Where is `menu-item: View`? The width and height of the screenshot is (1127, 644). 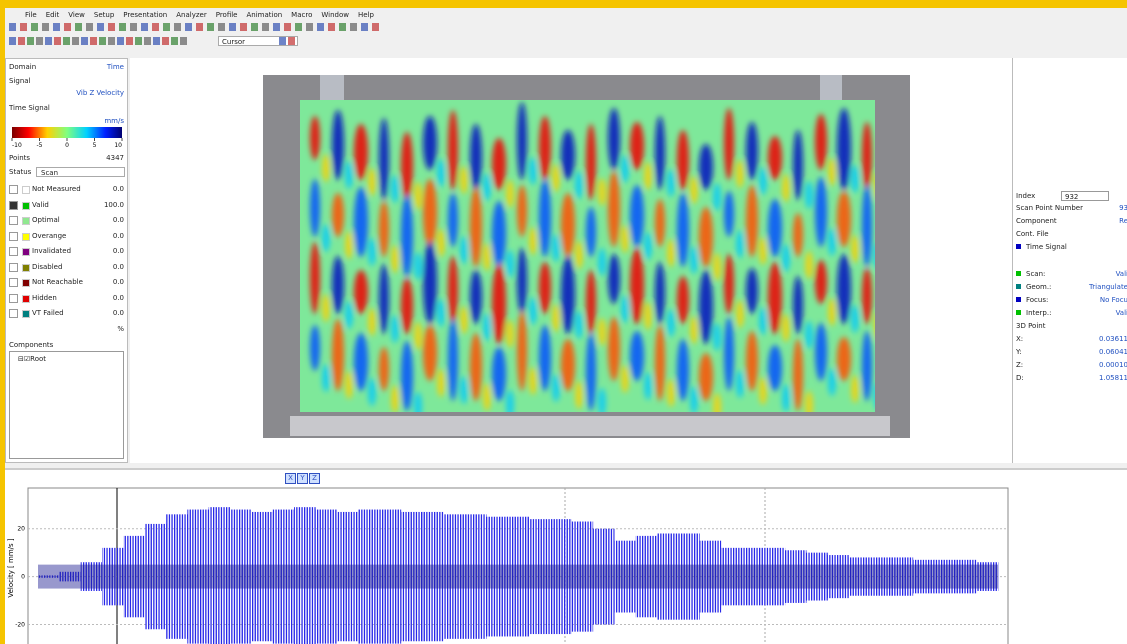
menu-item: View is located at coordinates (76, 14).